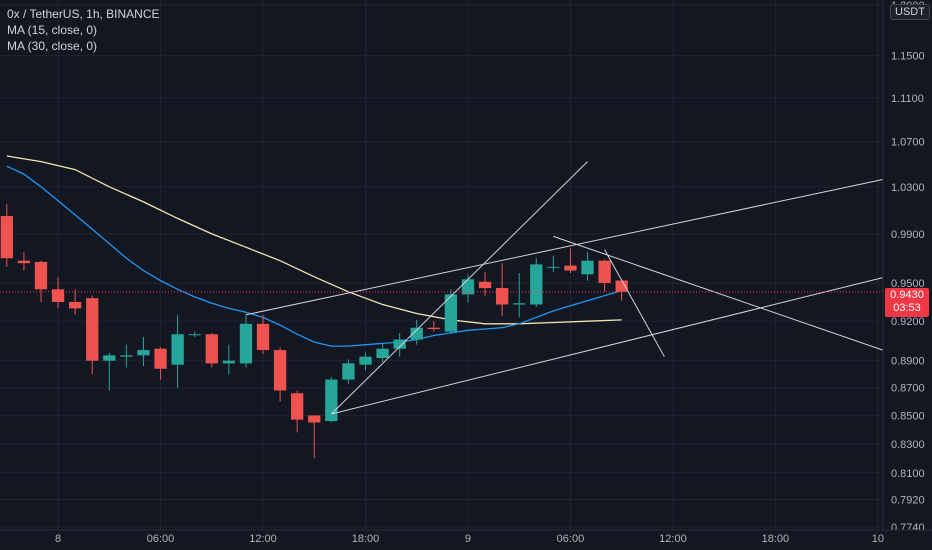  What do you see at coordinates (878, 539) in the screenshot?
I see `time-tick-label: 10` at bounding box center [878, 539].